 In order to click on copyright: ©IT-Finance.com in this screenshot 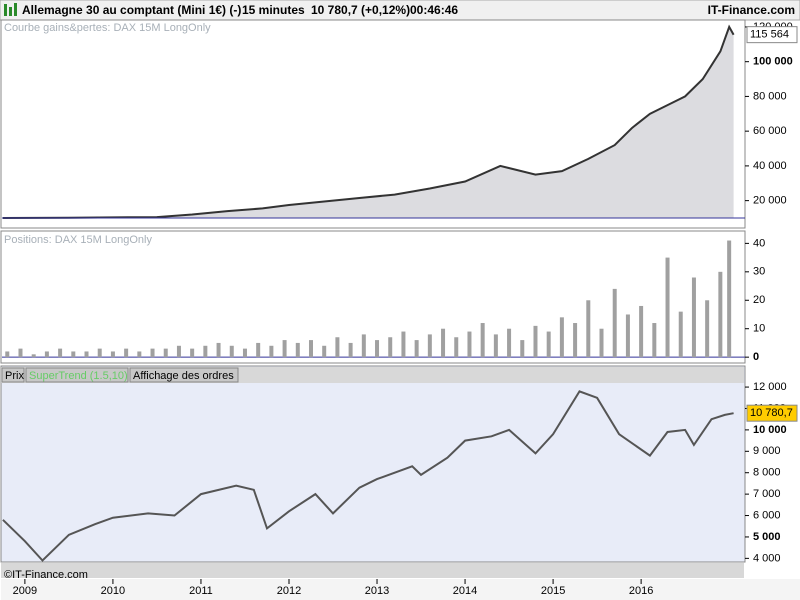, I will do `click(46, 575)`.